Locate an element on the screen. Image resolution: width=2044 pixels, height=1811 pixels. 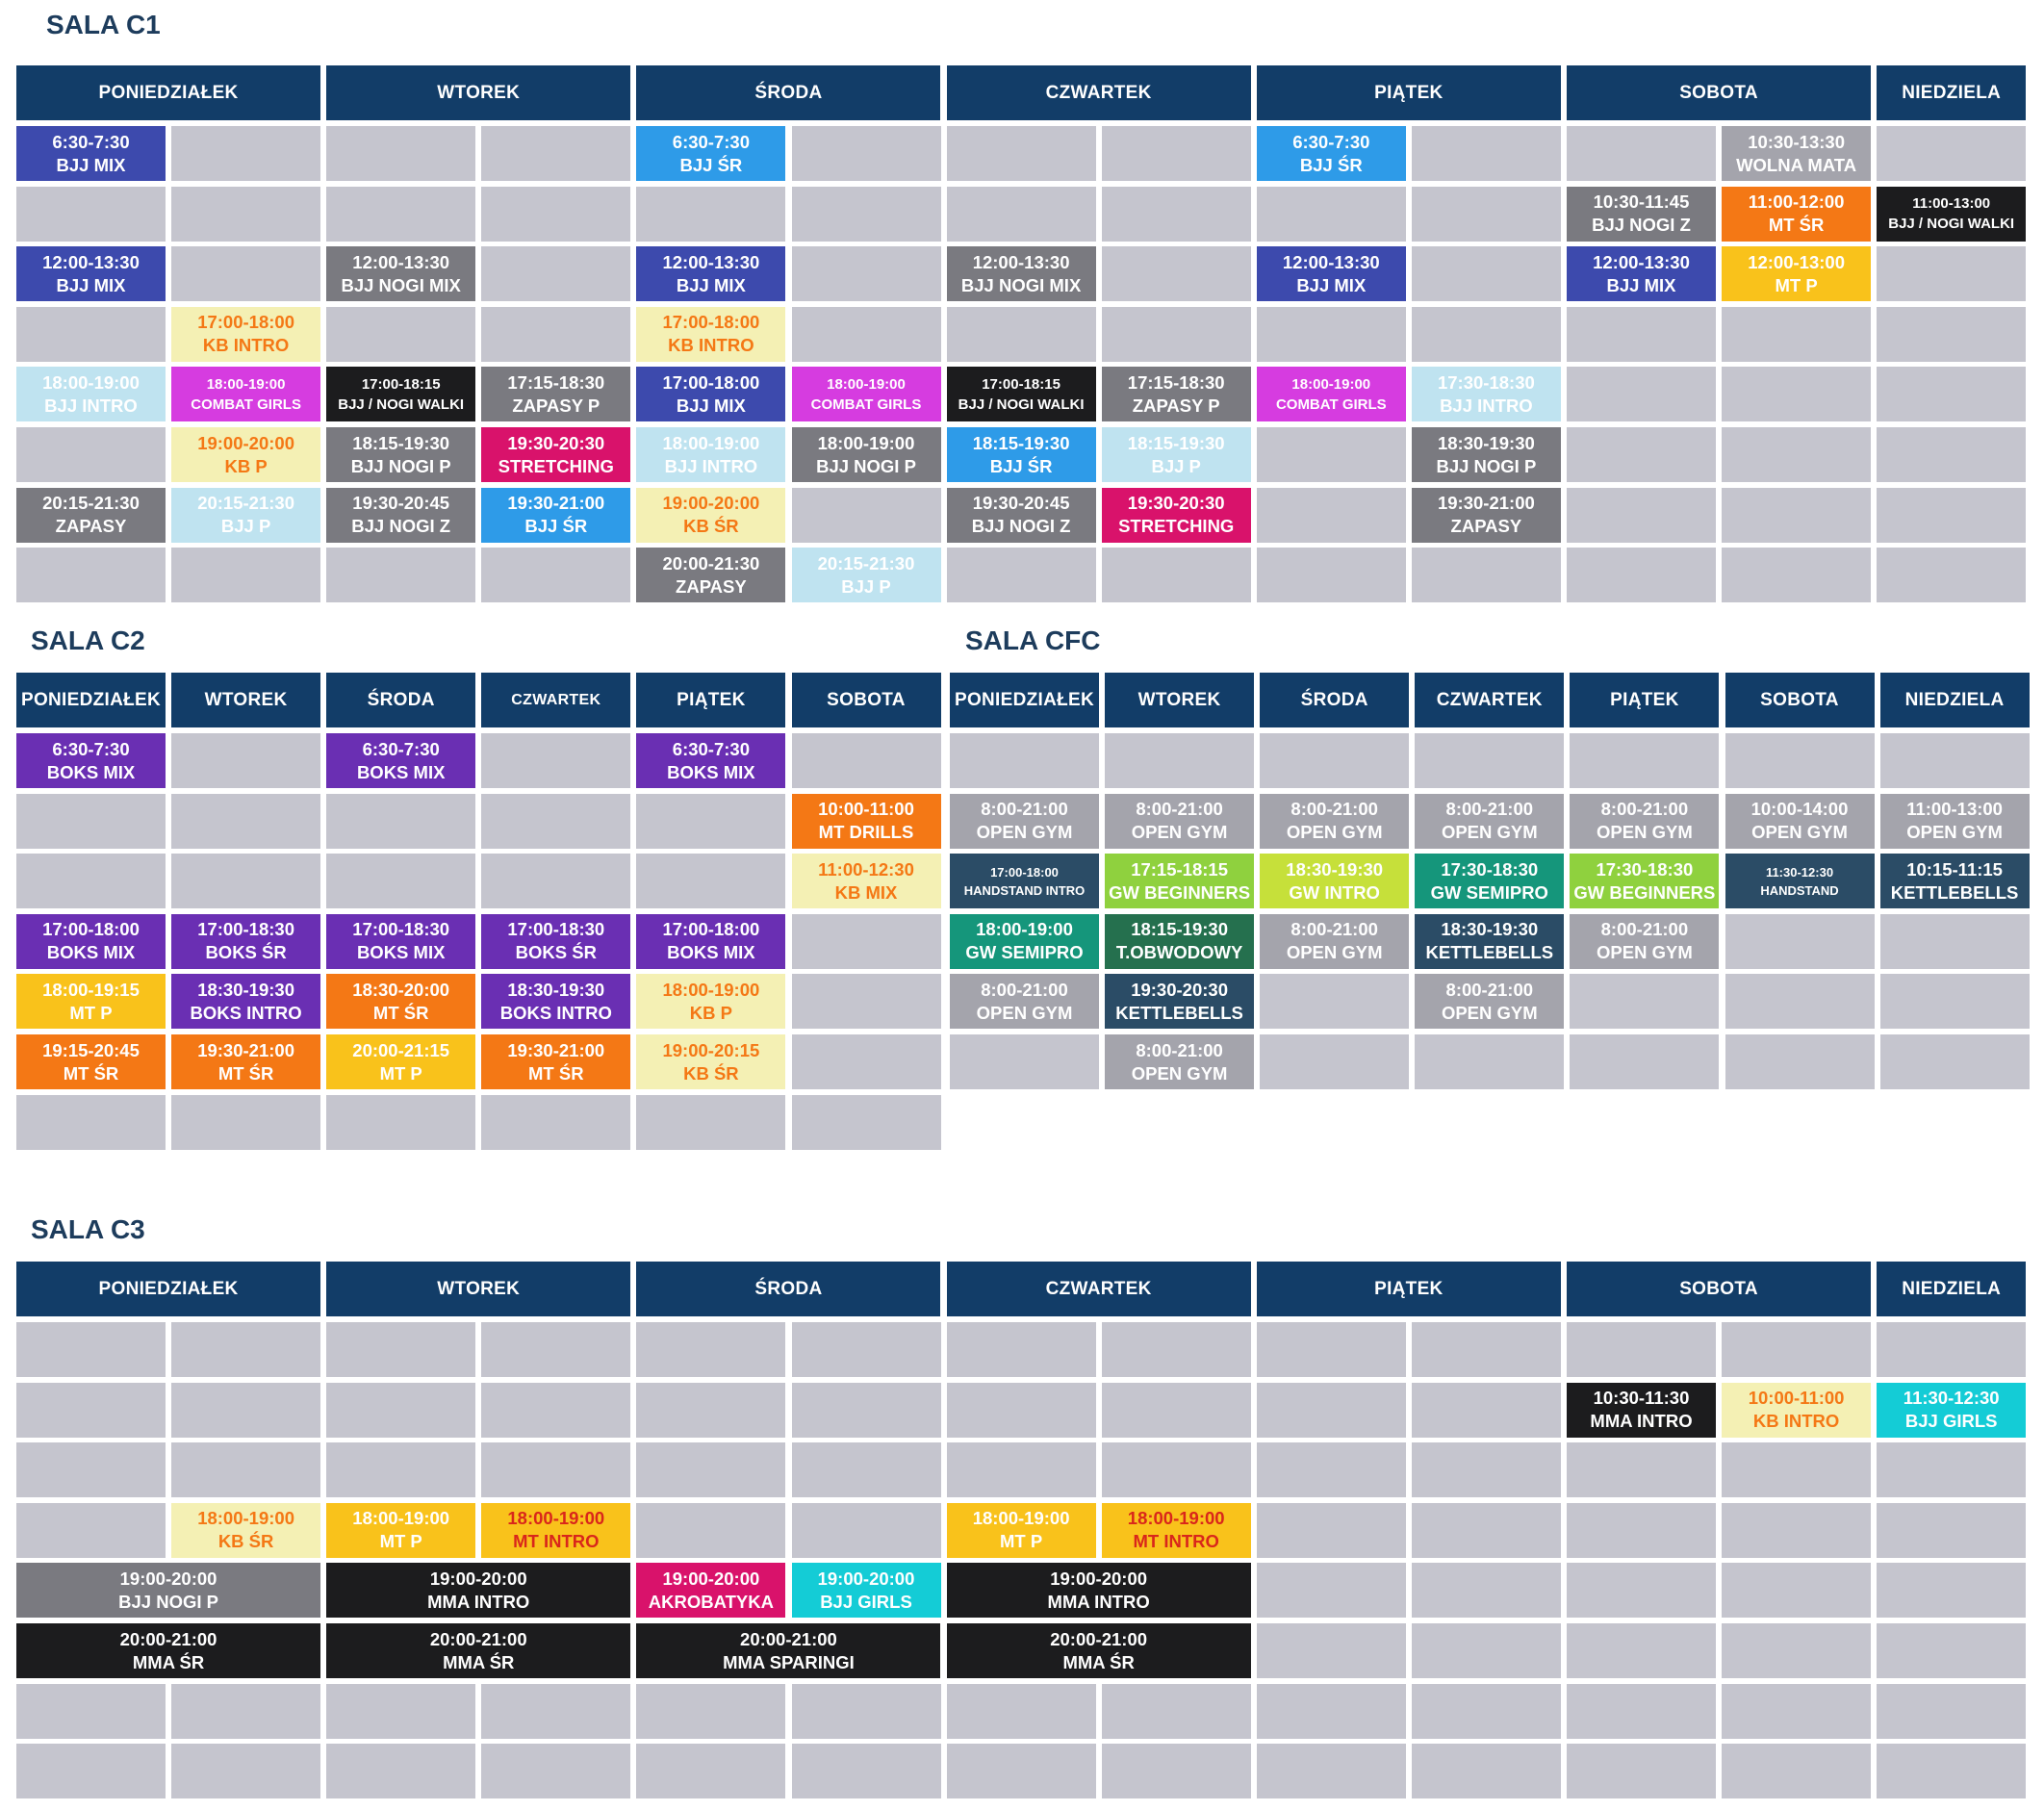
class-slot: 11:00-12:00 MT ŚR is located at coordinates (1797, 214).